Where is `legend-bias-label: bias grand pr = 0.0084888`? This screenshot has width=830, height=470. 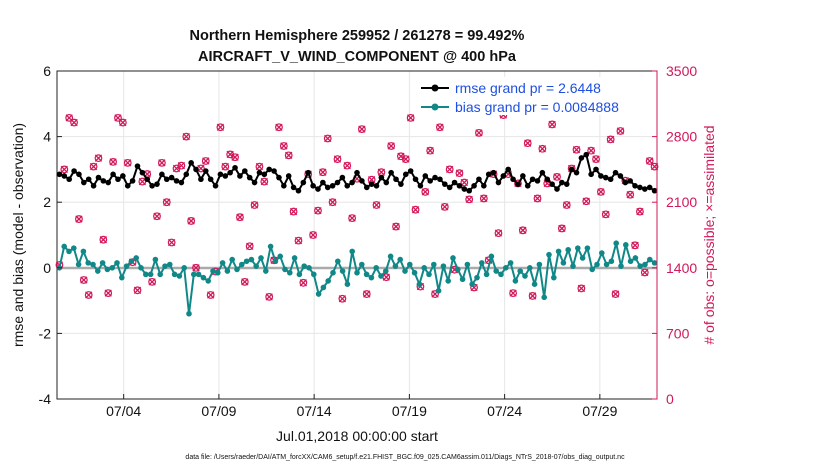
legend-bias-label: bias grand pr = 0.0084888 is located at coordinates (537, 107).